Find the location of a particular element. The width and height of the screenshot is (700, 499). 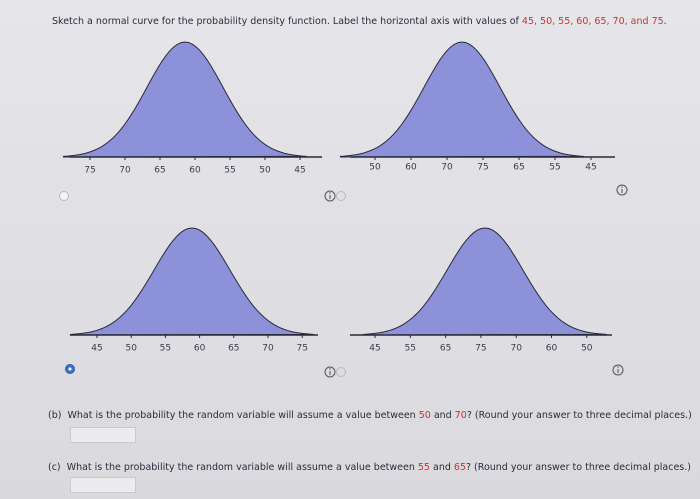

part-value: 50 is located at coordinates (424, 415).